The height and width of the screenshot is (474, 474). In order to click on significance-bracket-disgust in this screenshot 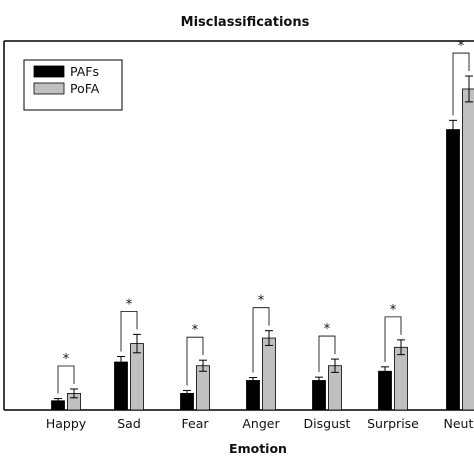, I will do `click(327, 354)`.